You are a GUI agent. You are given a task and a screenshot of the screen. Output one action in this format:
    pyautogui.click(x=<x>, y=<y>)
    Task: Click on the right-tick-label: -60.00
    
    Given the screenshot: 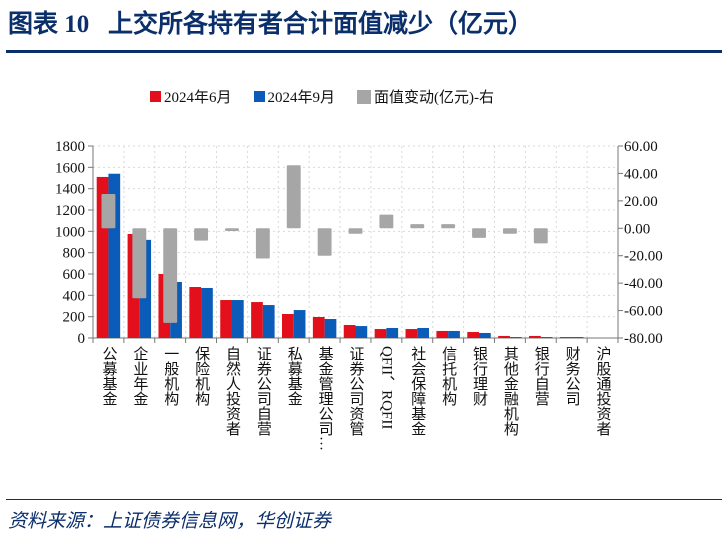 What is the action you would take?
    pyautogui.click(x=643, y=312)
    